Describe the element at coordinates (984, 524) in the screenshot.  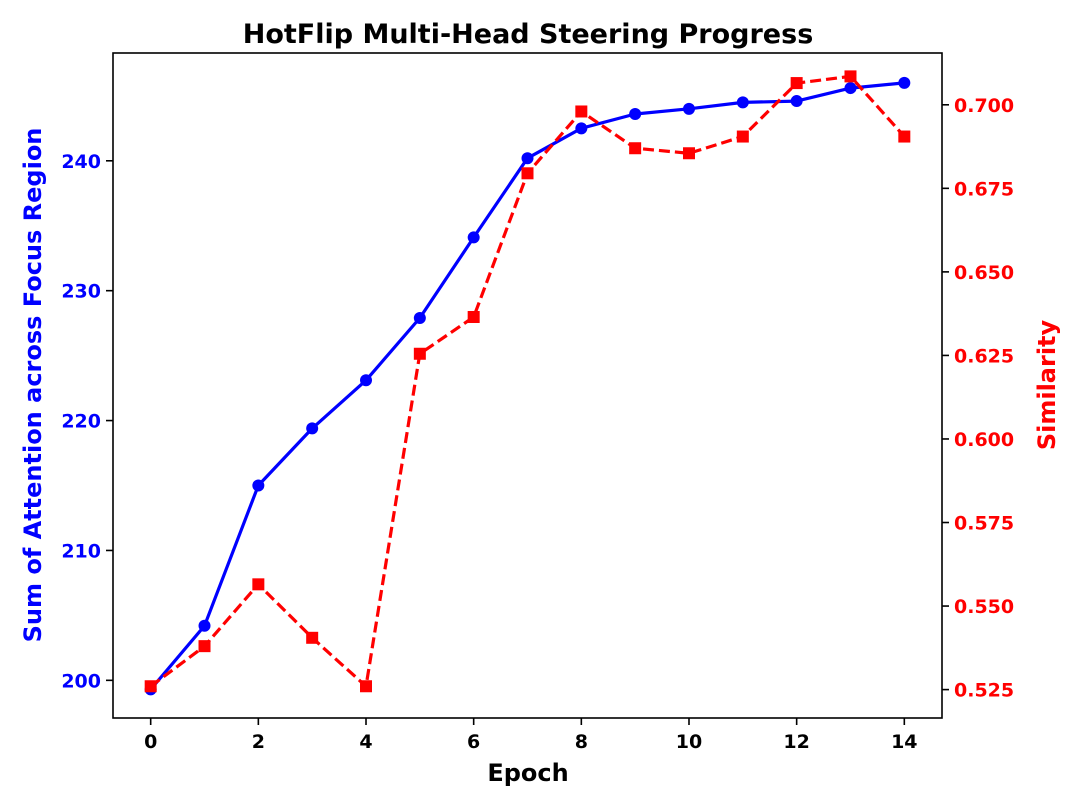
I see `right-y-tick-label: 0.575` at that location.